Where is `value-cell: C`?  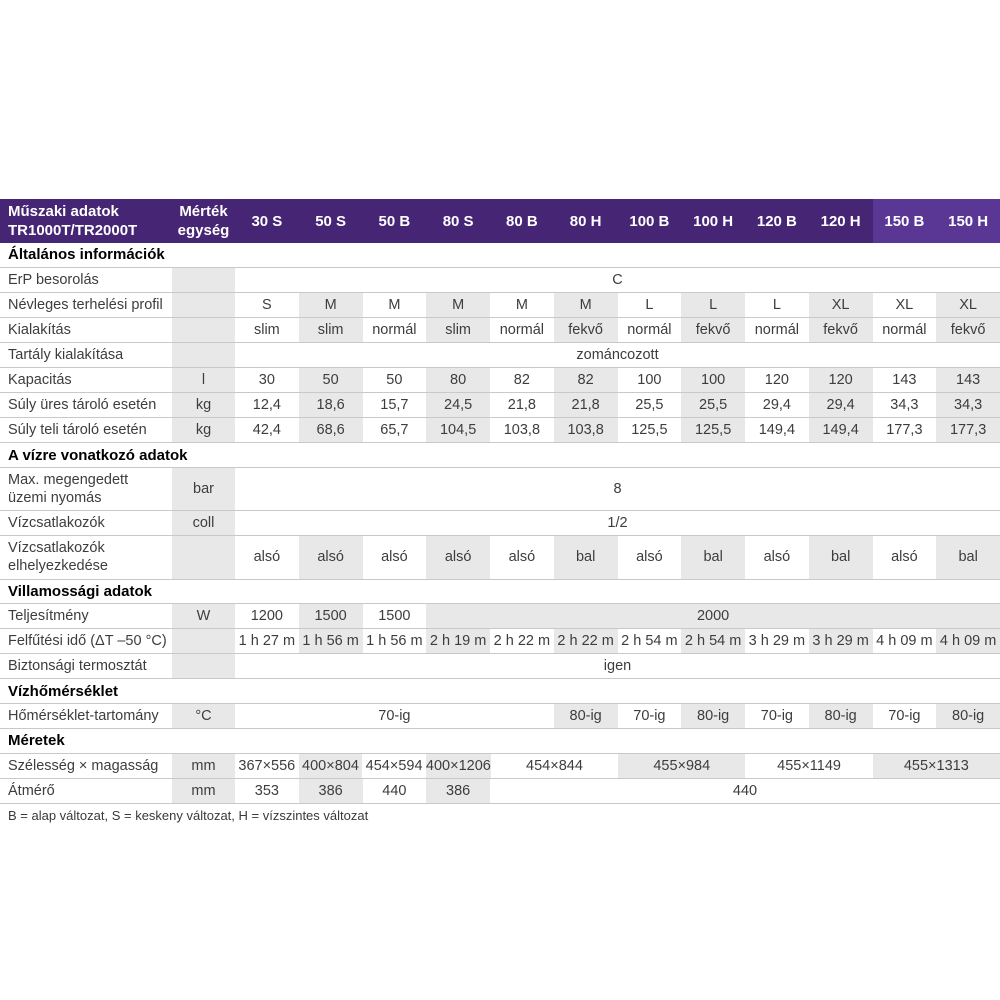
value-cell: C is located at coordinates (617, 279).